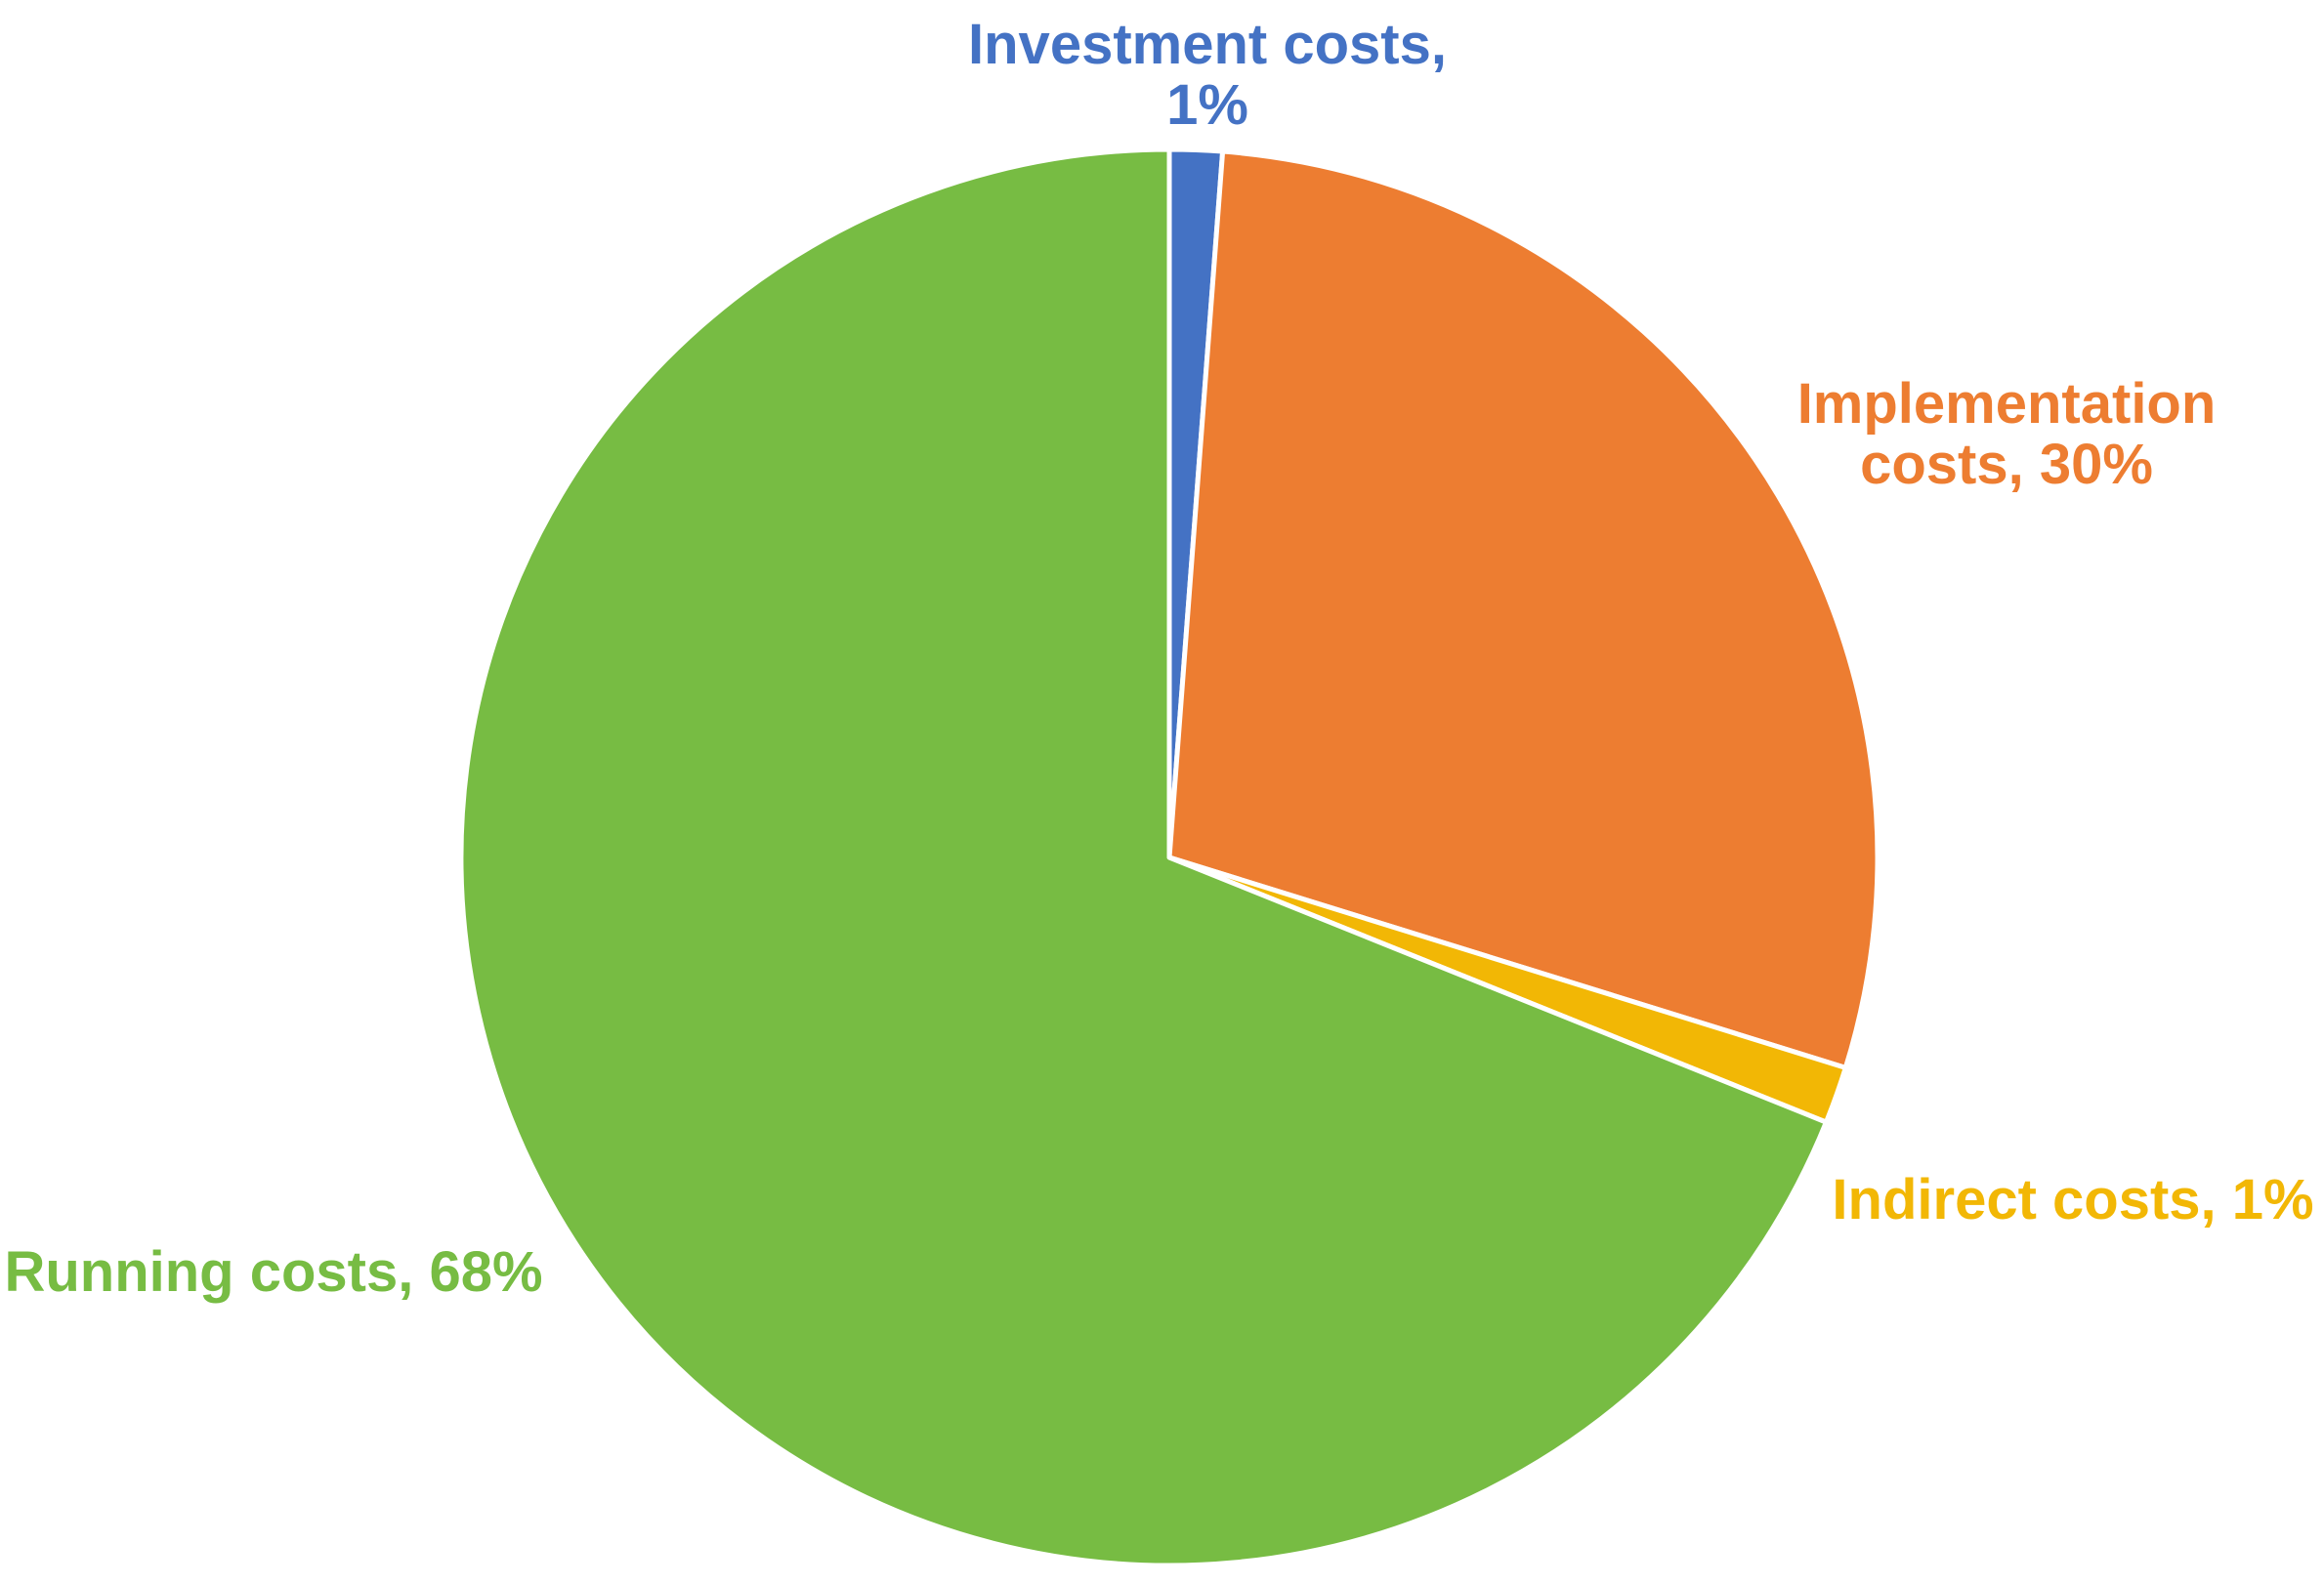  What do you see at coordinates (2007, 404) in the screenshot?
I see `slice-label-line: Implementation` at bounding box center [2007, 404].